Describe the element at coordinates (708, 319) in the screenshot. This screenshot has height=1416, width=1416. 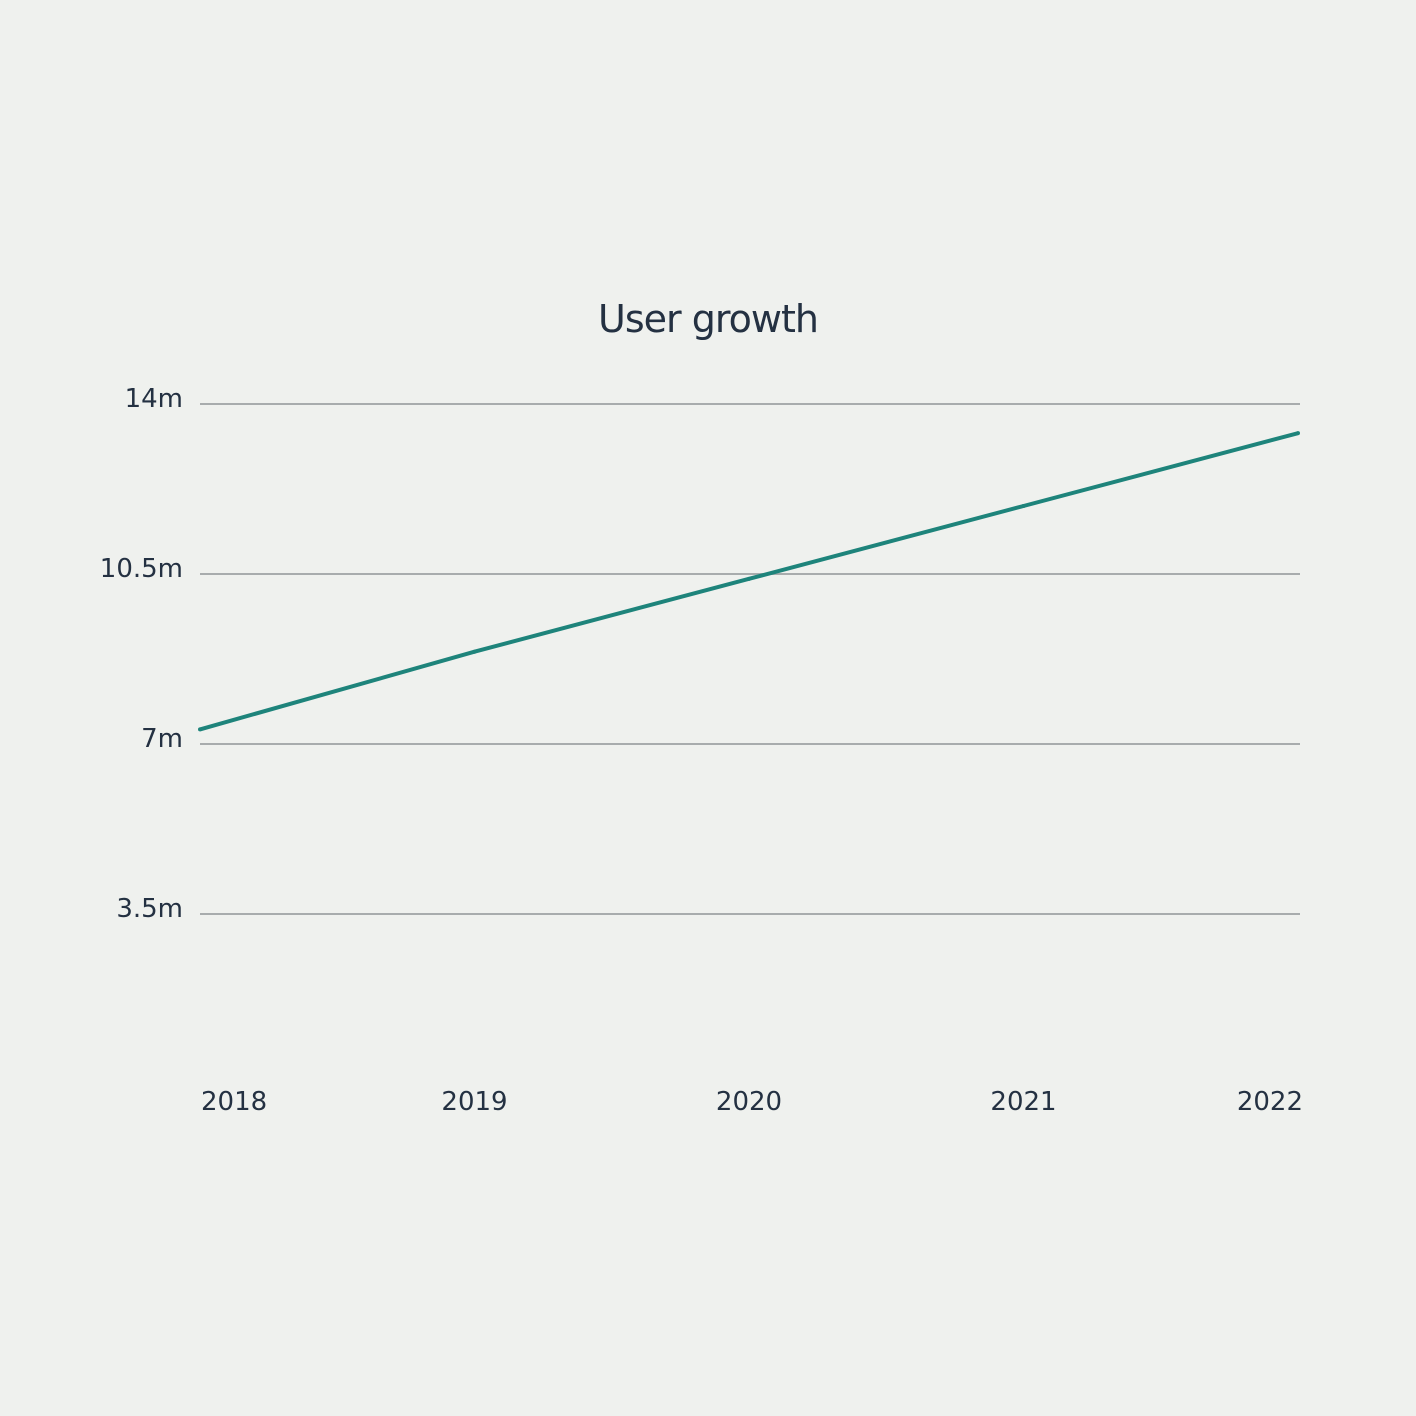
I see `chart-title: User growth` at that location.